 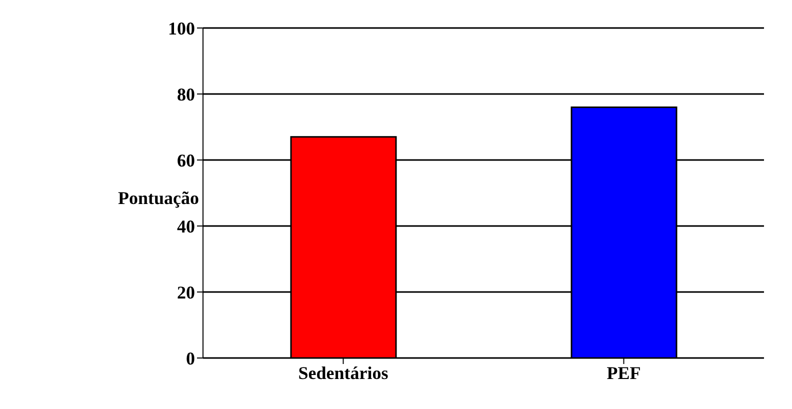 What do you see at coordinates (158, 198) in the screenshot?
I see `y-axis-title: Pontuação` at bounding box center [158, 198].